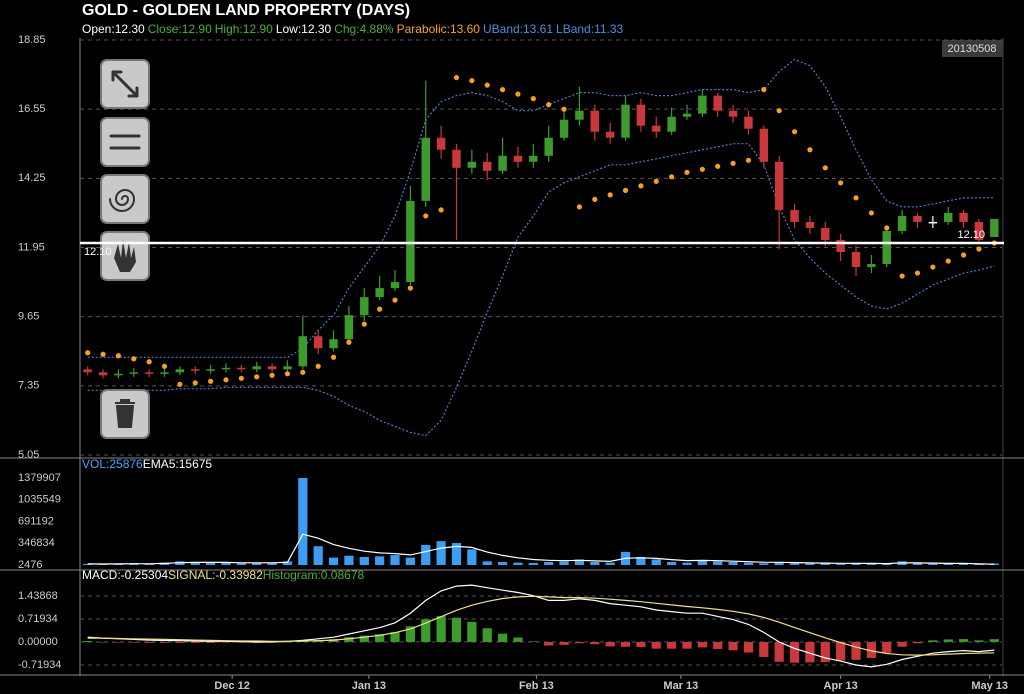 The image size is (1024, 694). I want to click on crosshair-label: 12.10, so click(971, 235).